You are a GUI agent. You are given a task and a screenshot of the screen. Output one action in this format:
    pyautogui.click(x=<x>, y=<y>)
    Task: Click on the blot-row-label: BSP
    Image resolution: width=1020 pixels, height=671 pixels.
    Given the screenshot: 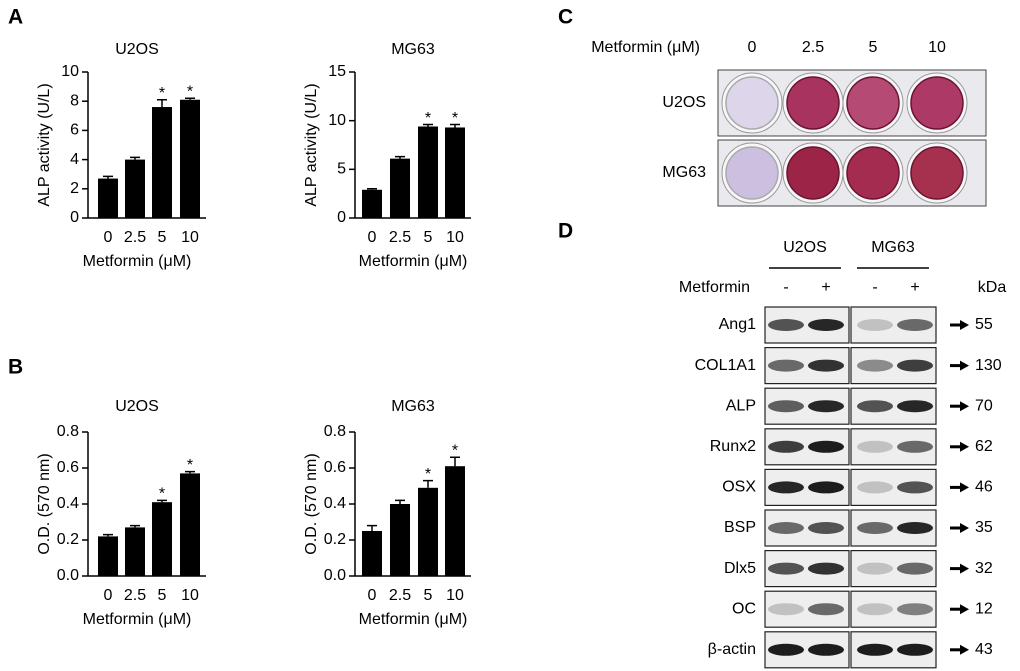 What is the action you would take?
    pyautogui.click(x=740, y=527)
    